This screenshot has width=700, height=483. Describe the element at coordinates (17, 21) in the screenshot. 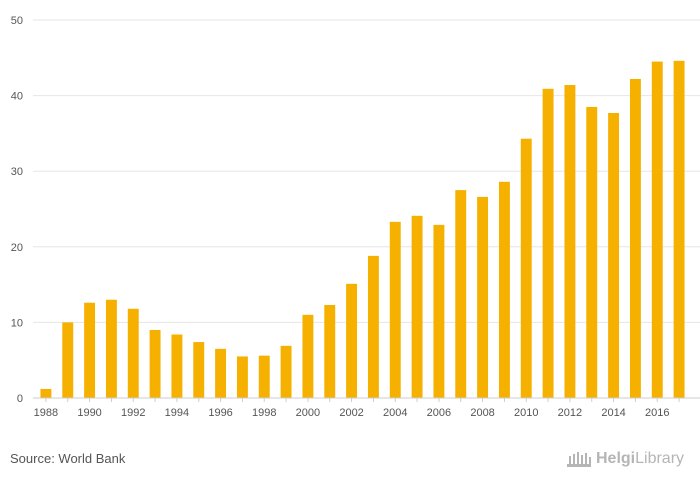

I see `y-tick-label: 50` at that location.